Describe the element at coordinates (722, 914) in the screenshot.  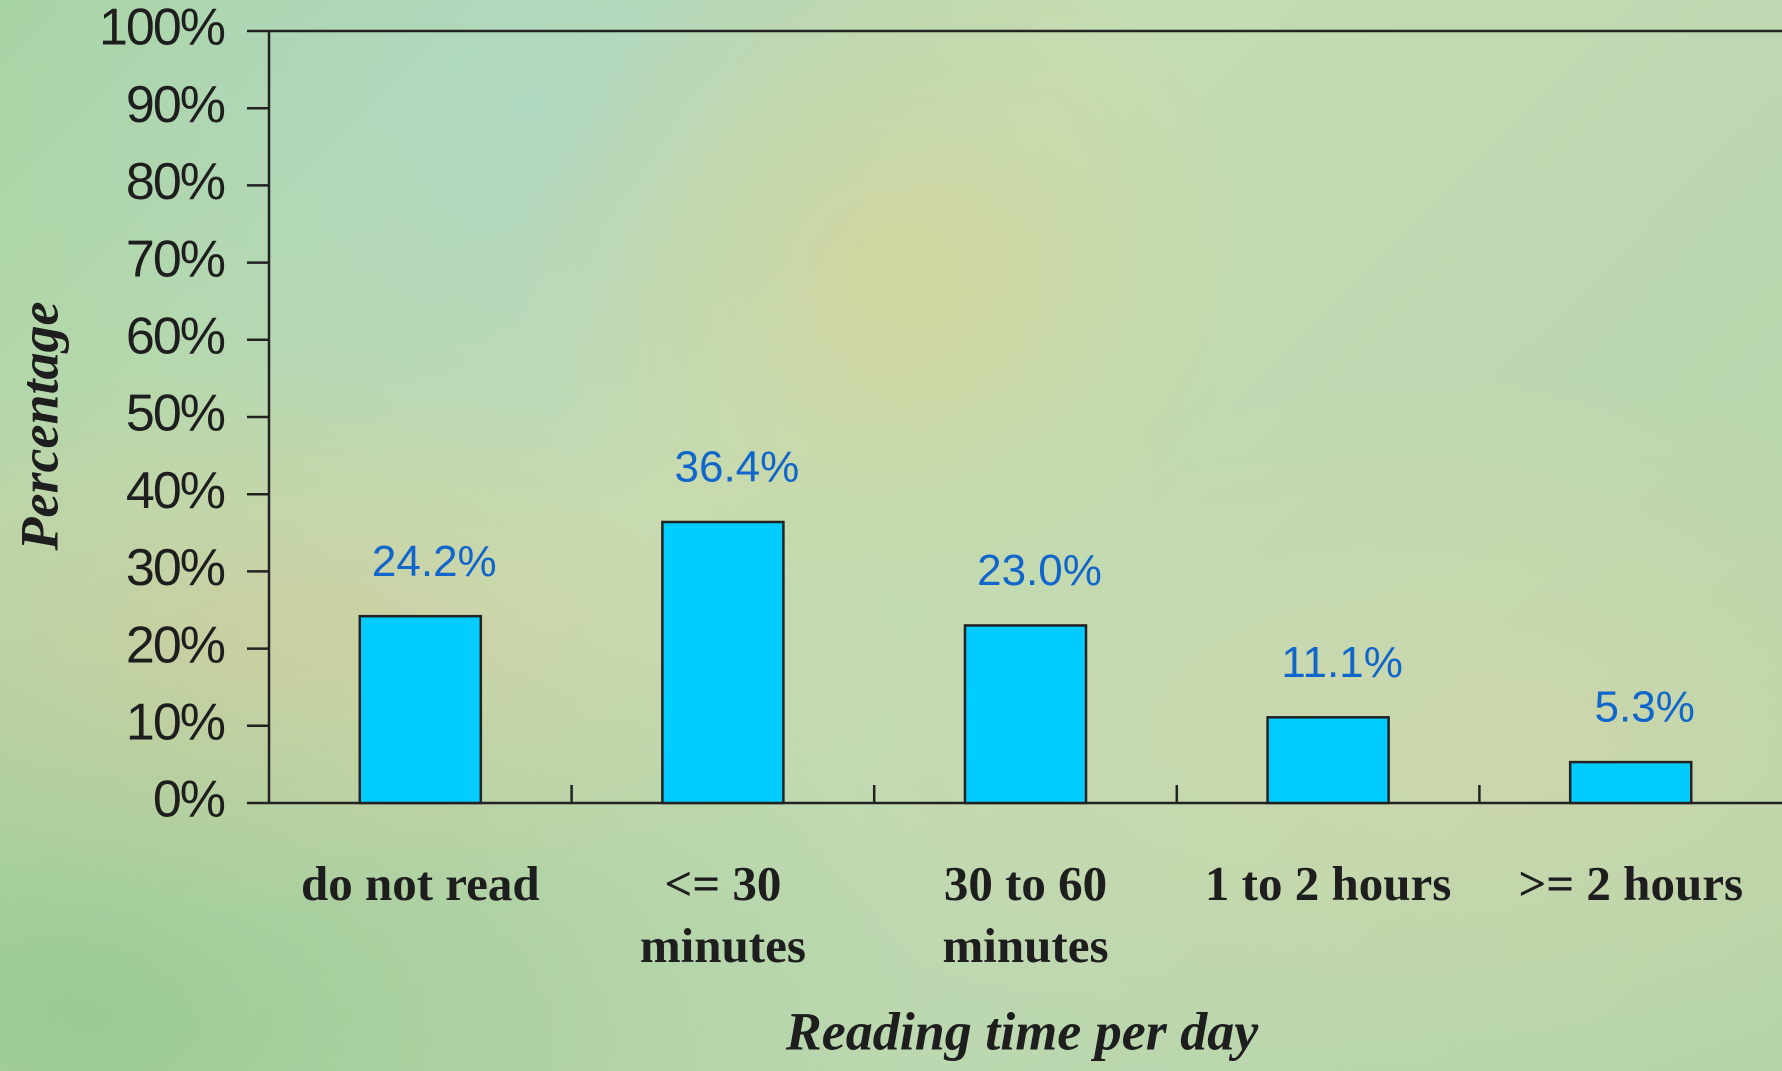
I see `x-tick-label: <= 30 minutes` at that location.